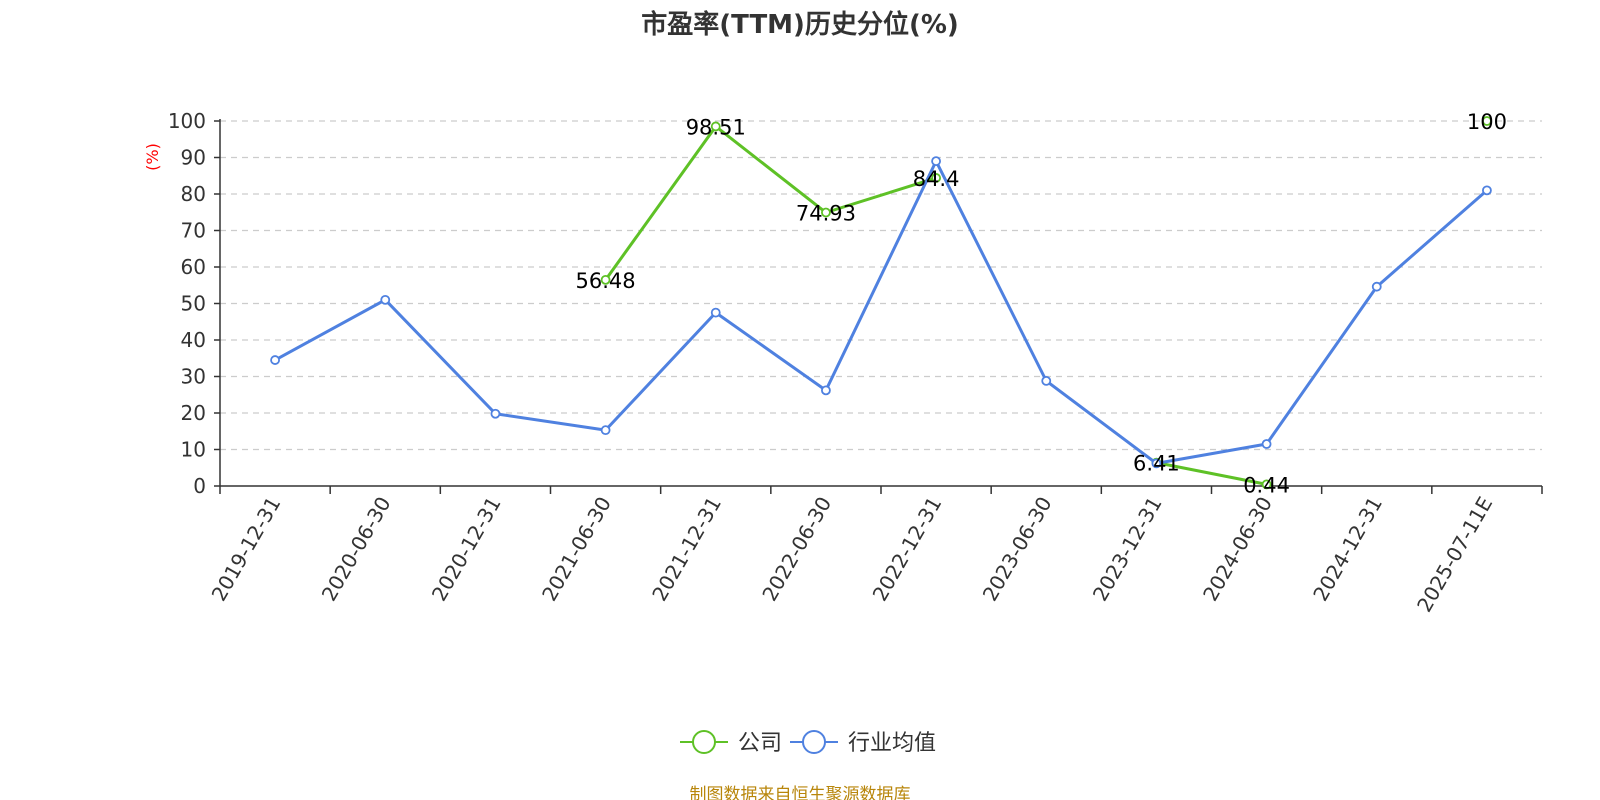 The height and width of the screenshot is (800, 1600). I want to click on data-label: 100, so click(1487, 122).